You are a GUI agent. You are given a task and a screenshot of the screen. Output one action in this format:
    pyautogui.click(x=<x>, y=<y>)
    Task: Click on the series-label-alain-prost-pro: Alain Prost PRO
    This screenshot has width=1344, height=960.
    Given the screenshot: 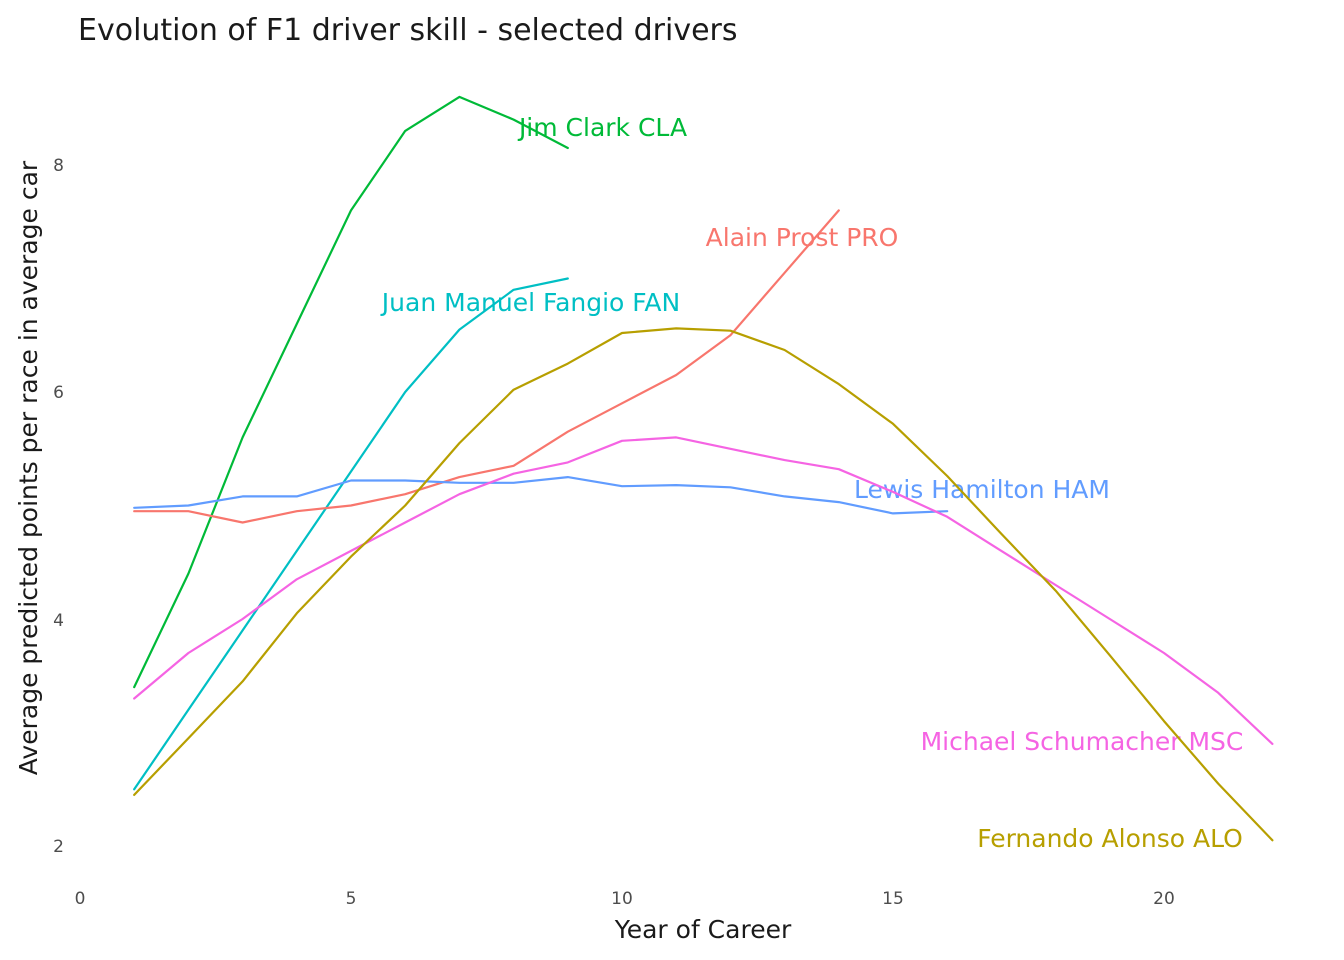 What is the action you would take?
    pyautogui.click(x=802, y=237)
    